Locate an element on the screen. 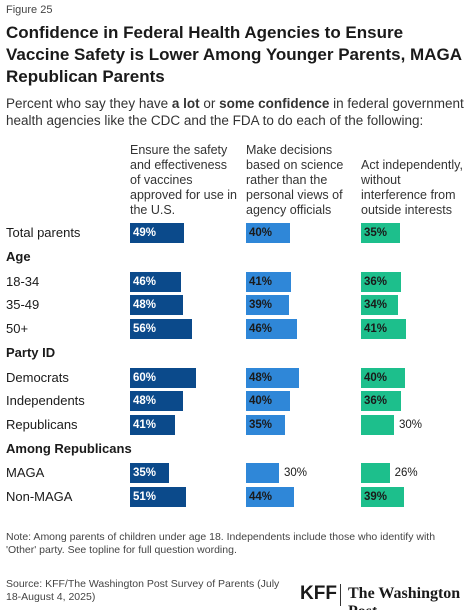 This screenshot has height=610, width=474. row-label: 18-34 is located at coordinates (23, 281).